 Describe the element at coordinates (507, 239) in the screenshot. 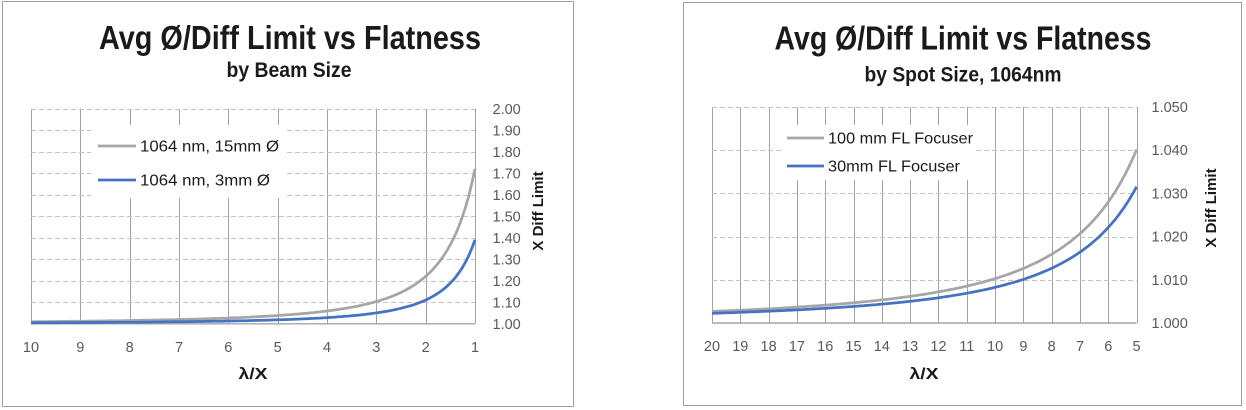

I see `svg-text: 1.40` at that location.